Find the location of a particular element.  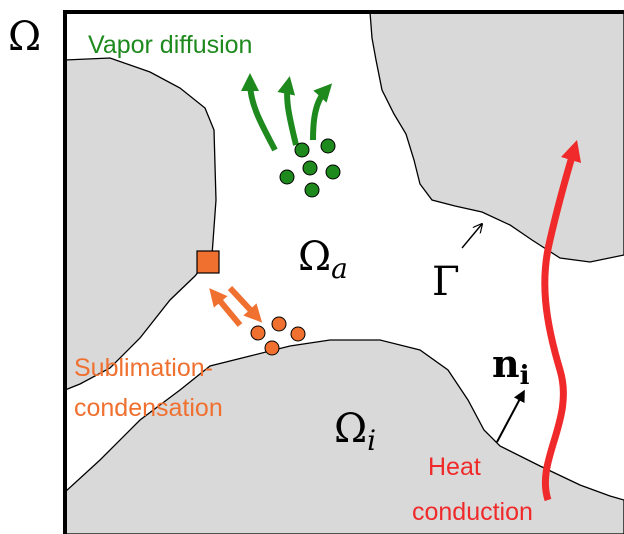

vapor-arrows is located at coordinates (287, 112).